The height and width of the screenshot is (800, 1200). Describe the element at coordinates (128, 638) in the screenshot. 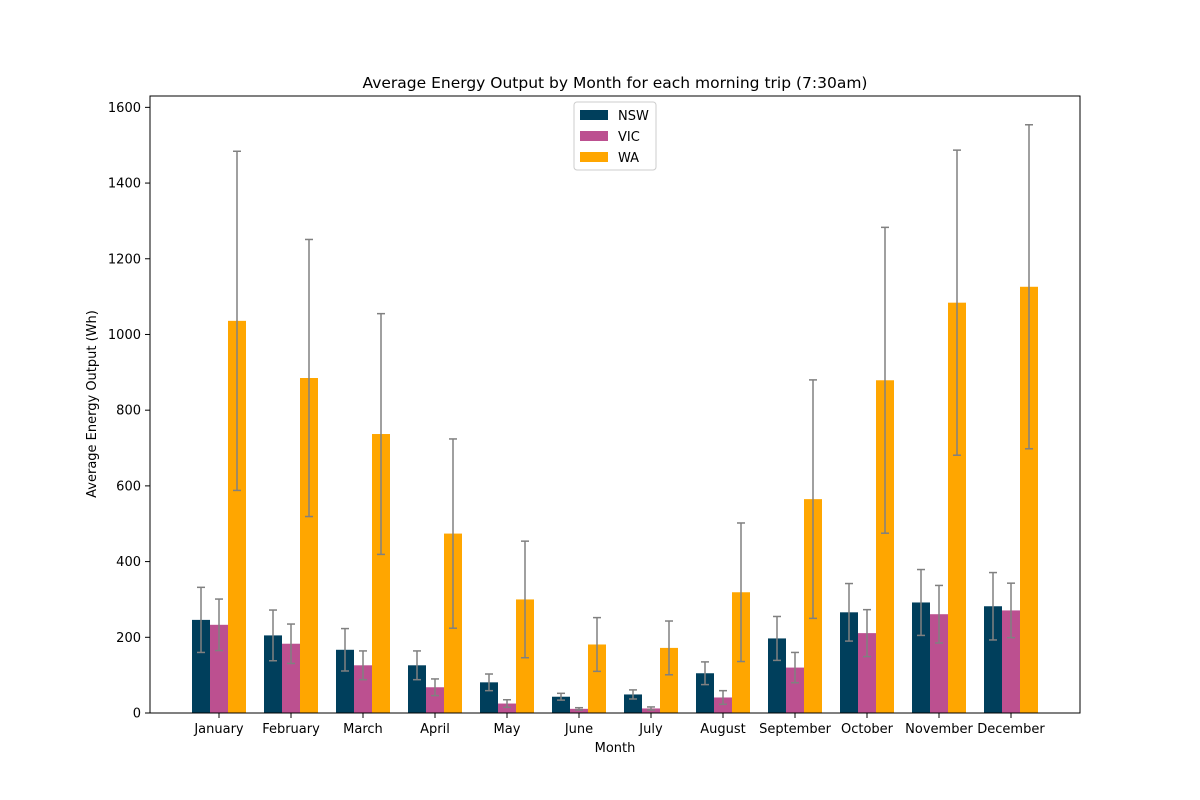

I see `y-tick-label: 200` at that location.